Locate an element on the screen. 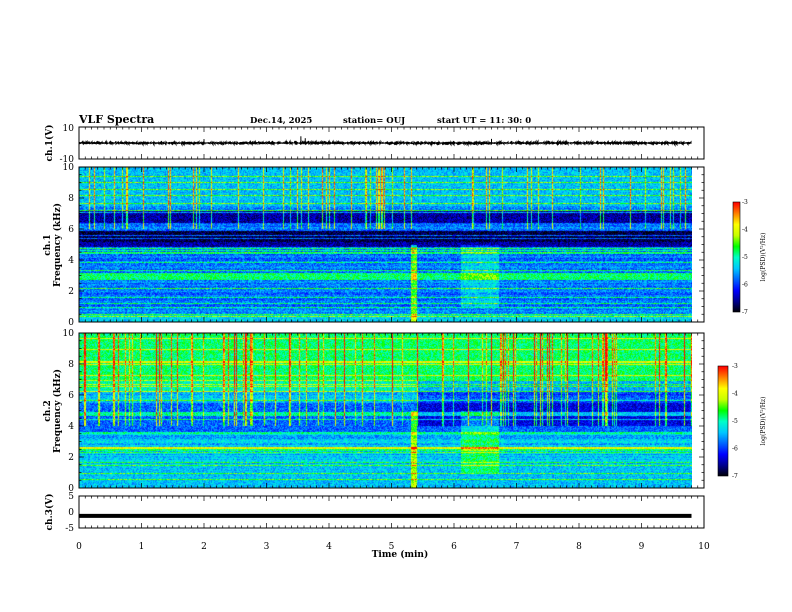 The height and width of the screenshot is (612, 792). date-label: Dec.14, 2025 is located at coordinates (281, 121).